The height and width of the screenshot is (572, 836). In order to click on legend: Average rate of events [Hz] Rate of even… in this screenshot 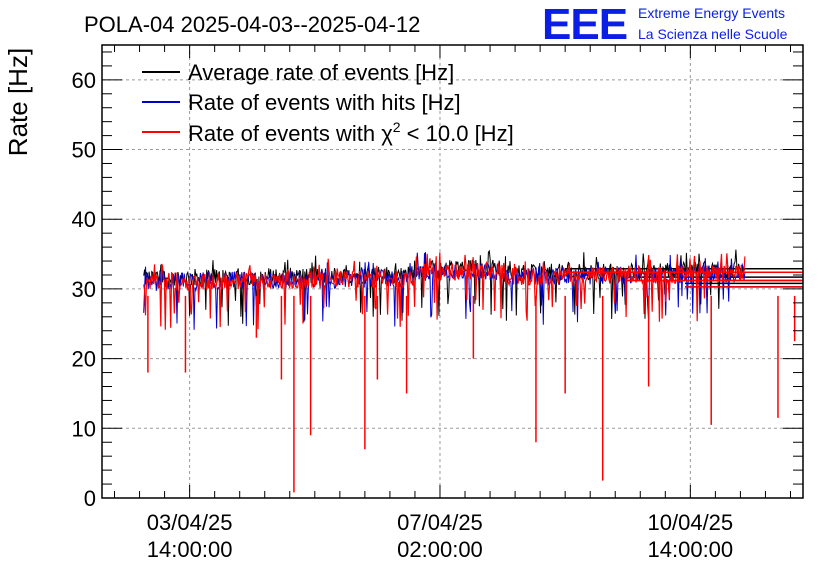, I will do `click(328, 103)`.